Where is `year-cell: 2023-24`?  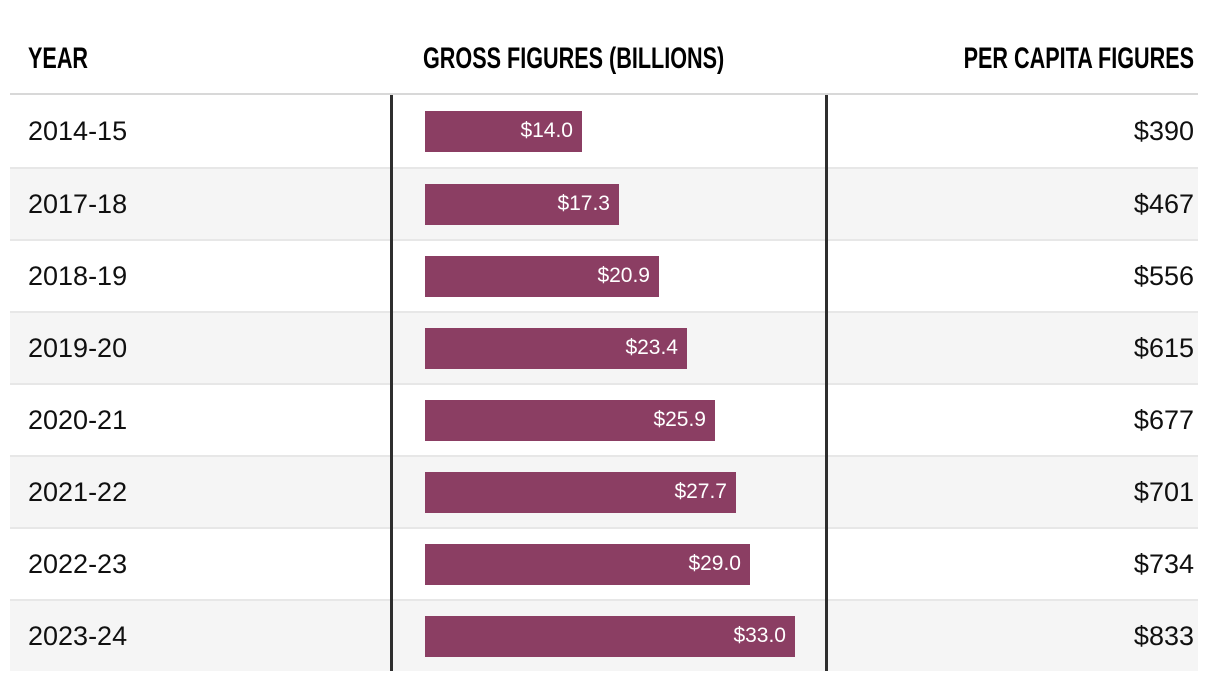 year-cell: 2023-24 is located at coordinates (78, 635).